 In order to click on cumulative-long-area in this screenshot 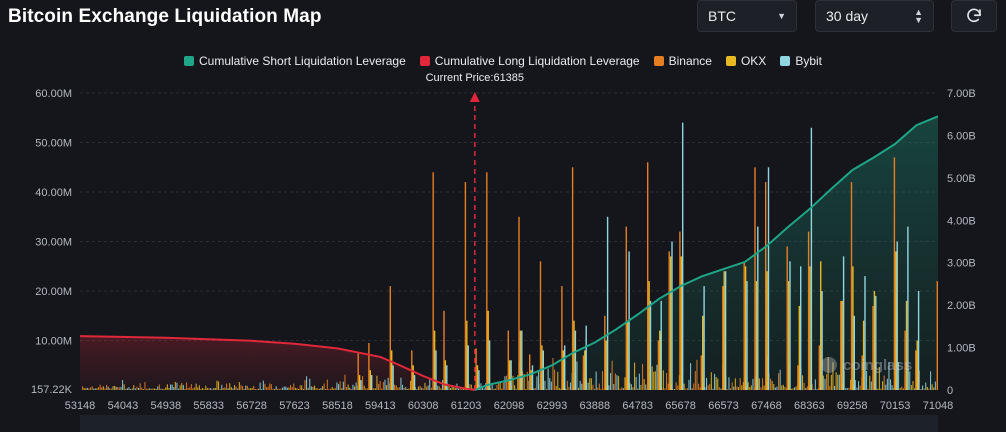, I will do `click(277, 363)`.